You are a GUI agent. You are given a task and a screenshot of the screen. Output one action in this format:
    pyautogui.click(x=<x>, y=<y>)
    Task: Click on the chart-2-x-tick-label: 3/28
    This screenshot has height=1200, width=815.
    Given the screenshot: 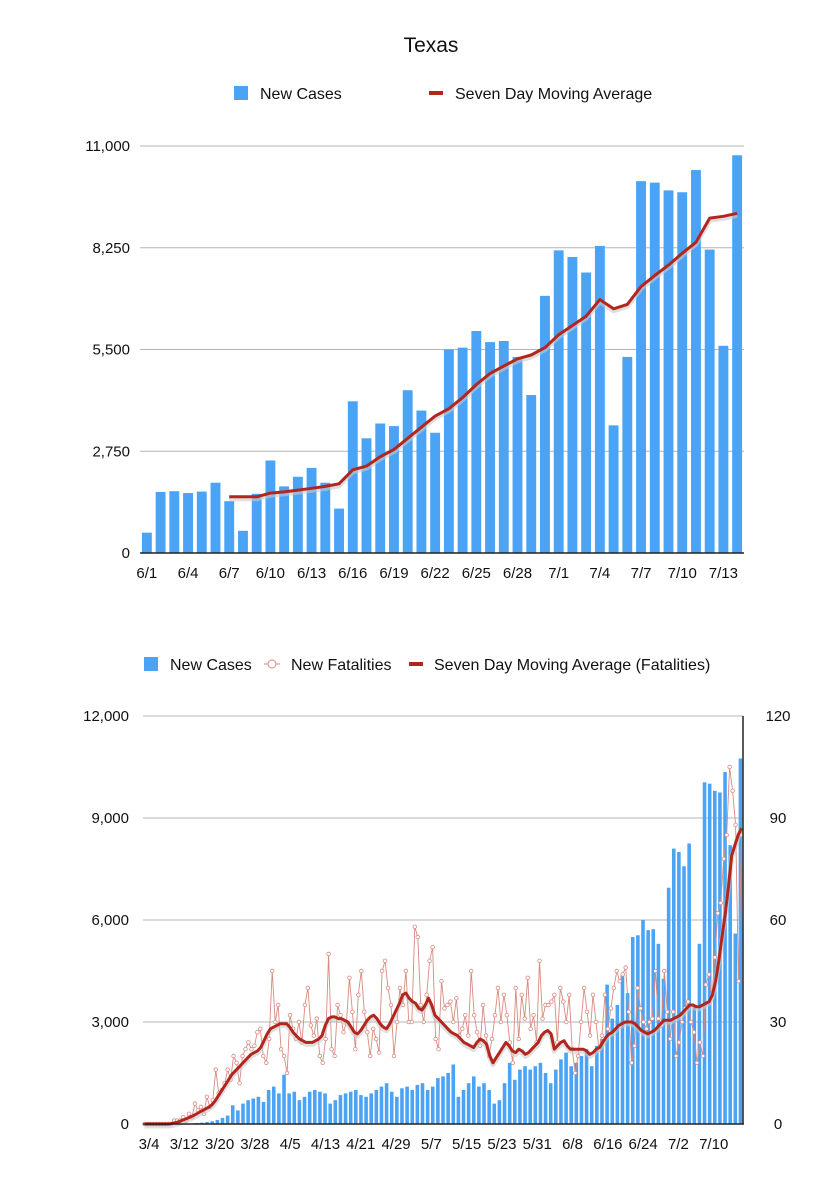 What is the action you would take?
    pyautogui.click(x=254, y=1144)
    